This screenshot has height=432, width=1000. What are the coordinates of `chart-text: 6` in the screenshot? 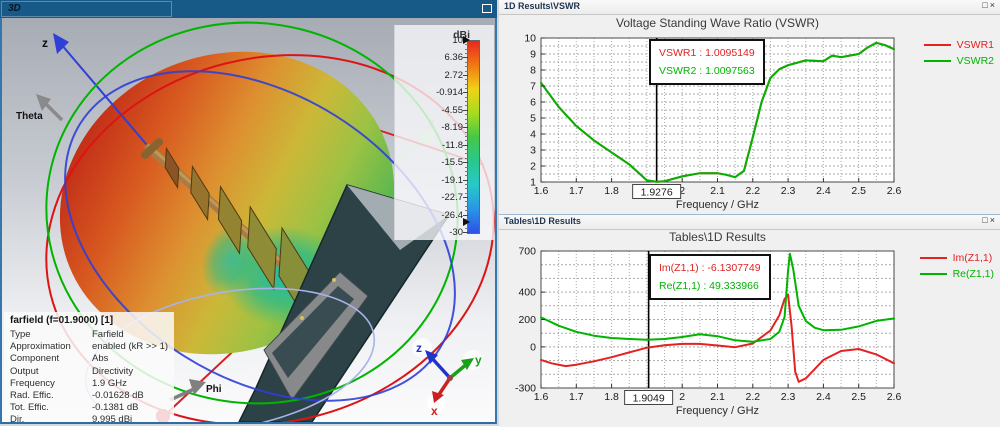 It's located at (533, 103).